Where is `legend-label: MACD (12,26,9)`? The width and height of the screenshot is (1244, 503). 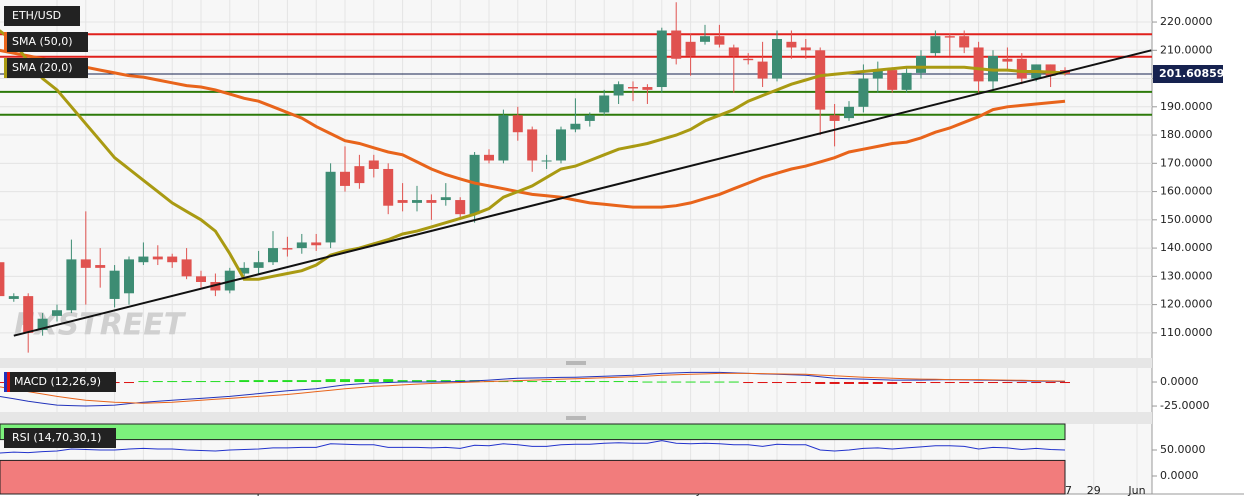
legend-label: MACD (12,26,9) is located at coordinates (57, 381).